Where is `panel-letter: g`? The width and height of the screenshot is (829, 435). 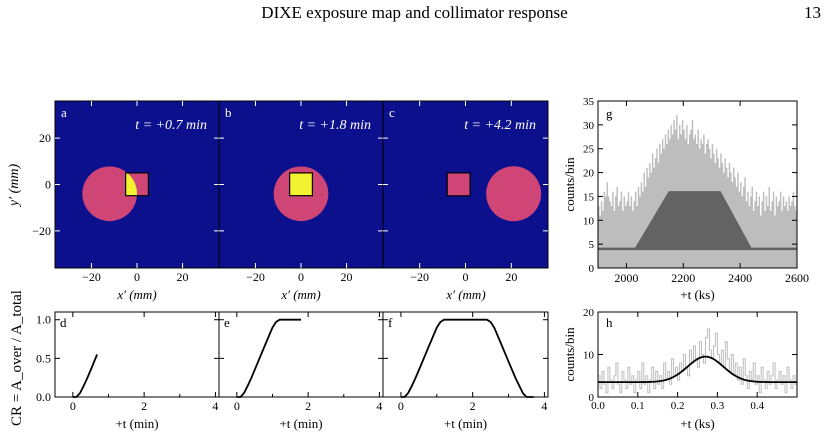
panel-letter: g is located at coordinates (609, 113).